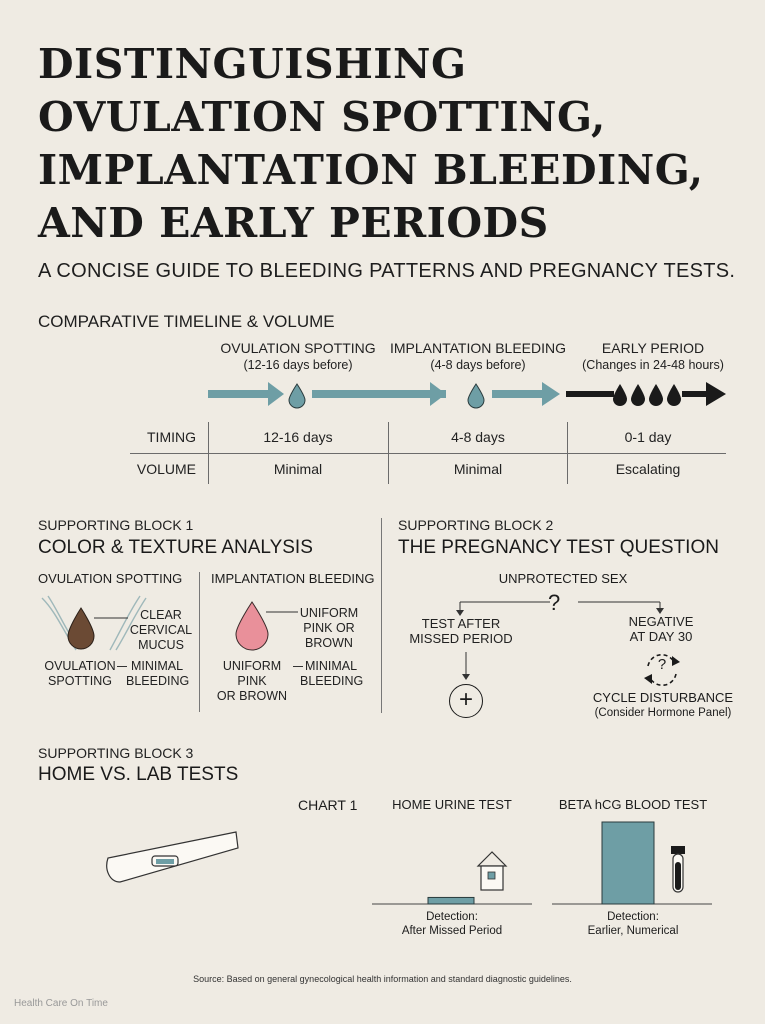  What do you see at coordinates (186, 321) in the screenshot?
I see `timeline-heading: COMPARATIVE TIMELINE & VOLUME` at bounding box center [186, 321].